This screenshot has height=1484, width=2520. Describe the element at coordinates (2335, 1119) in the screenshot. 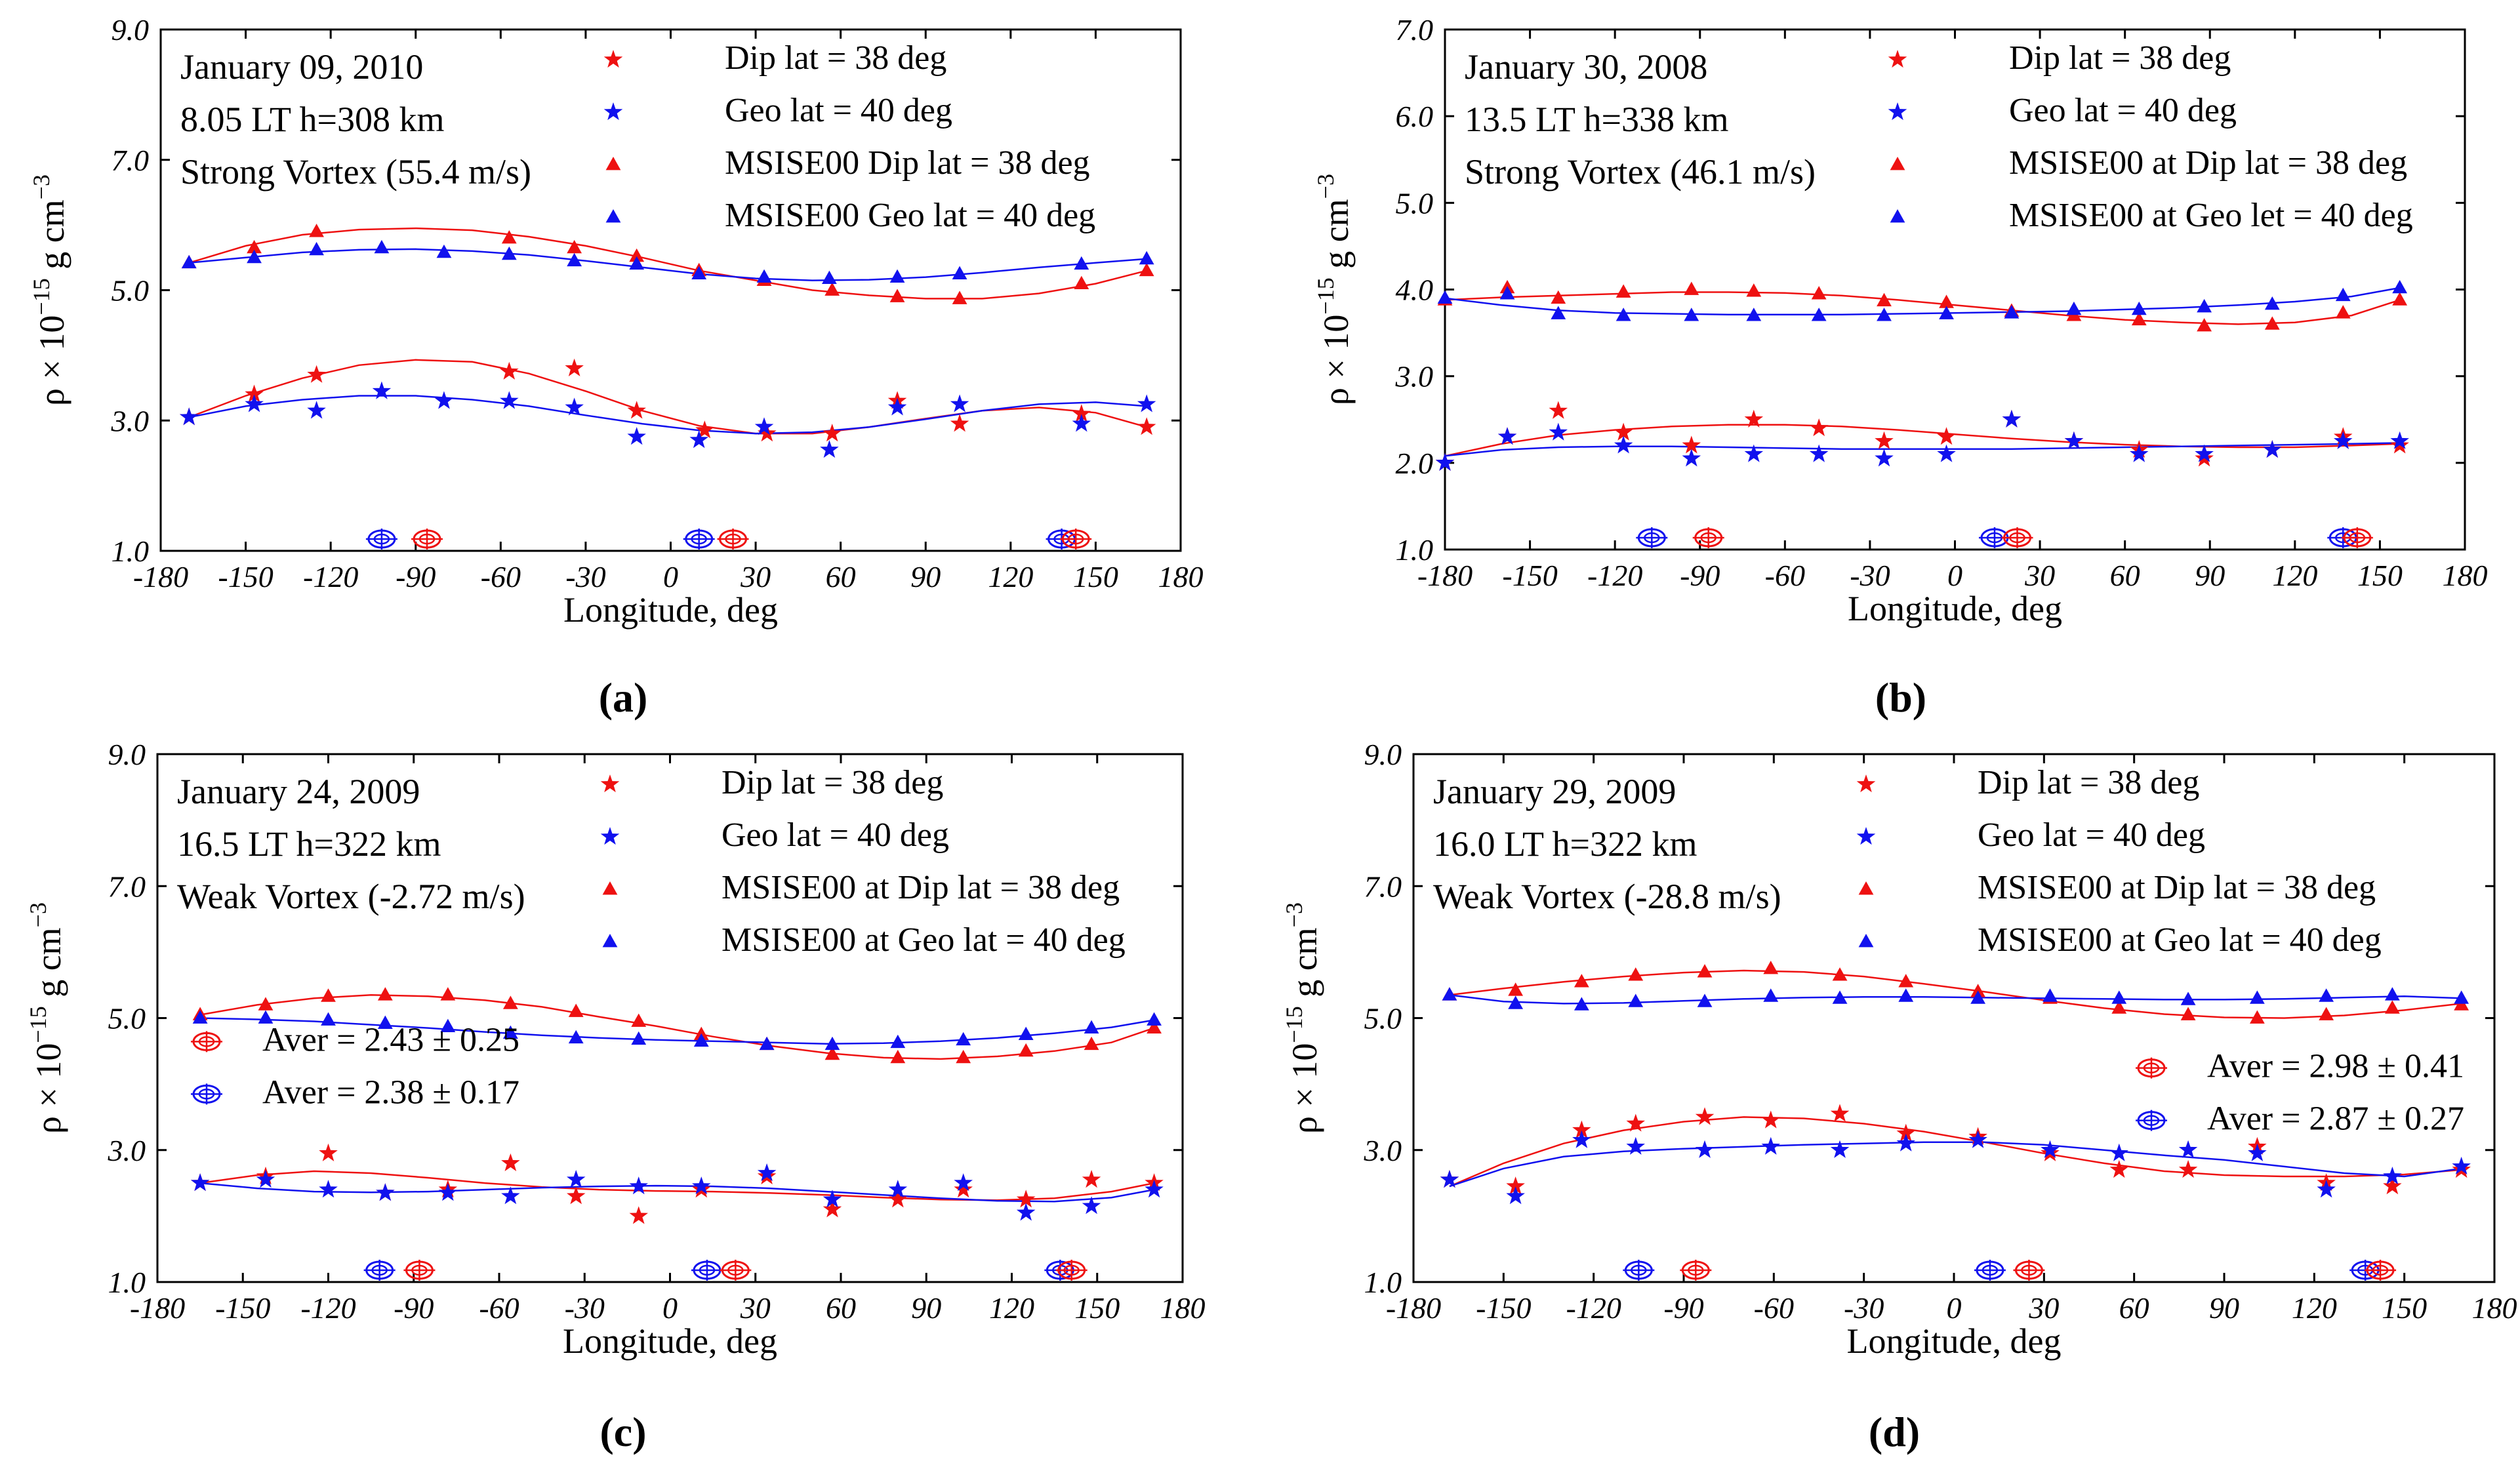

I see `average-label: Aver = 2.87 ± 0.27` at that location.